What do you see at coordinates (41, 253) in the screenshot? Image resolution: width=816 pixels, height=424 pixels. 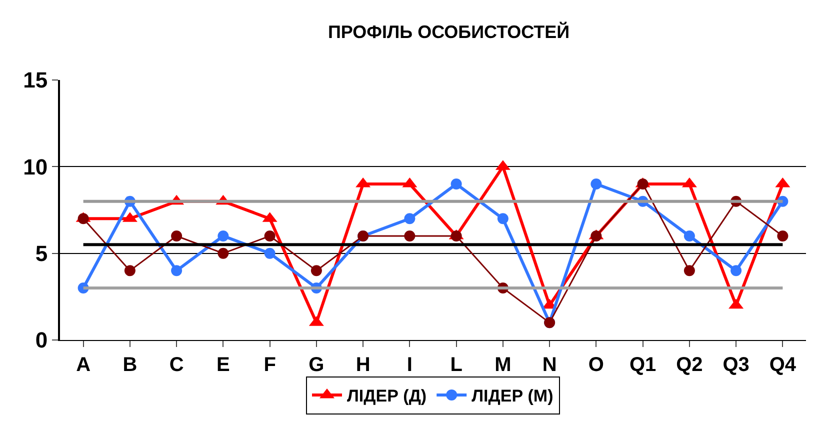 I see `y-tick-label: 5` at bounding box center [41, 253].